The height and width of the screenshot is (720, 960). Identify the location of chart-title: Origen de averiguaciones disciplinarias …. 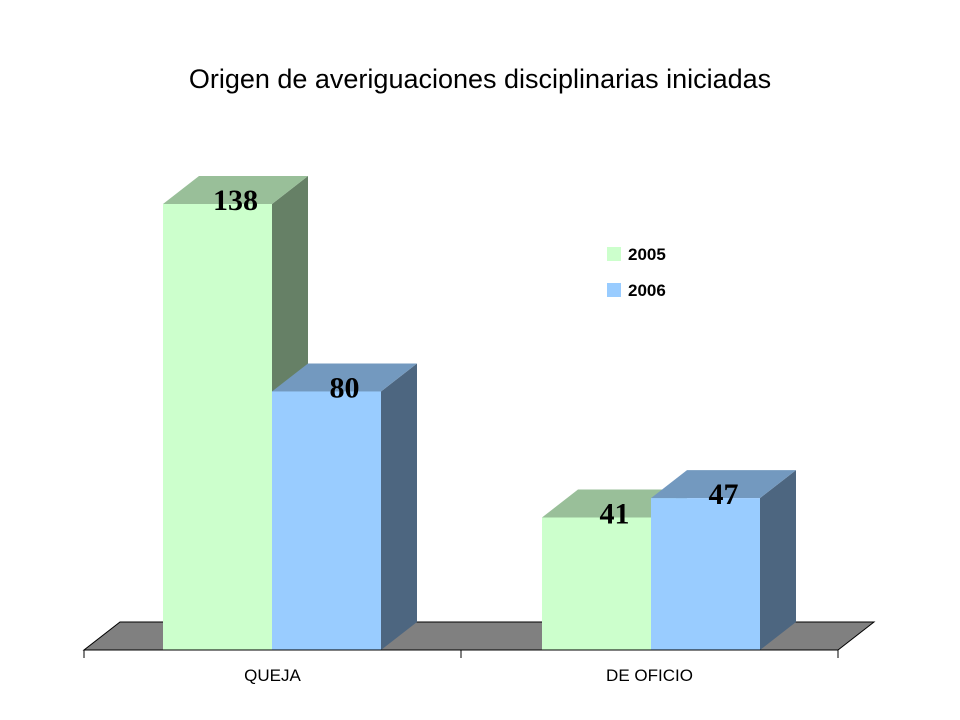
(480, 79).